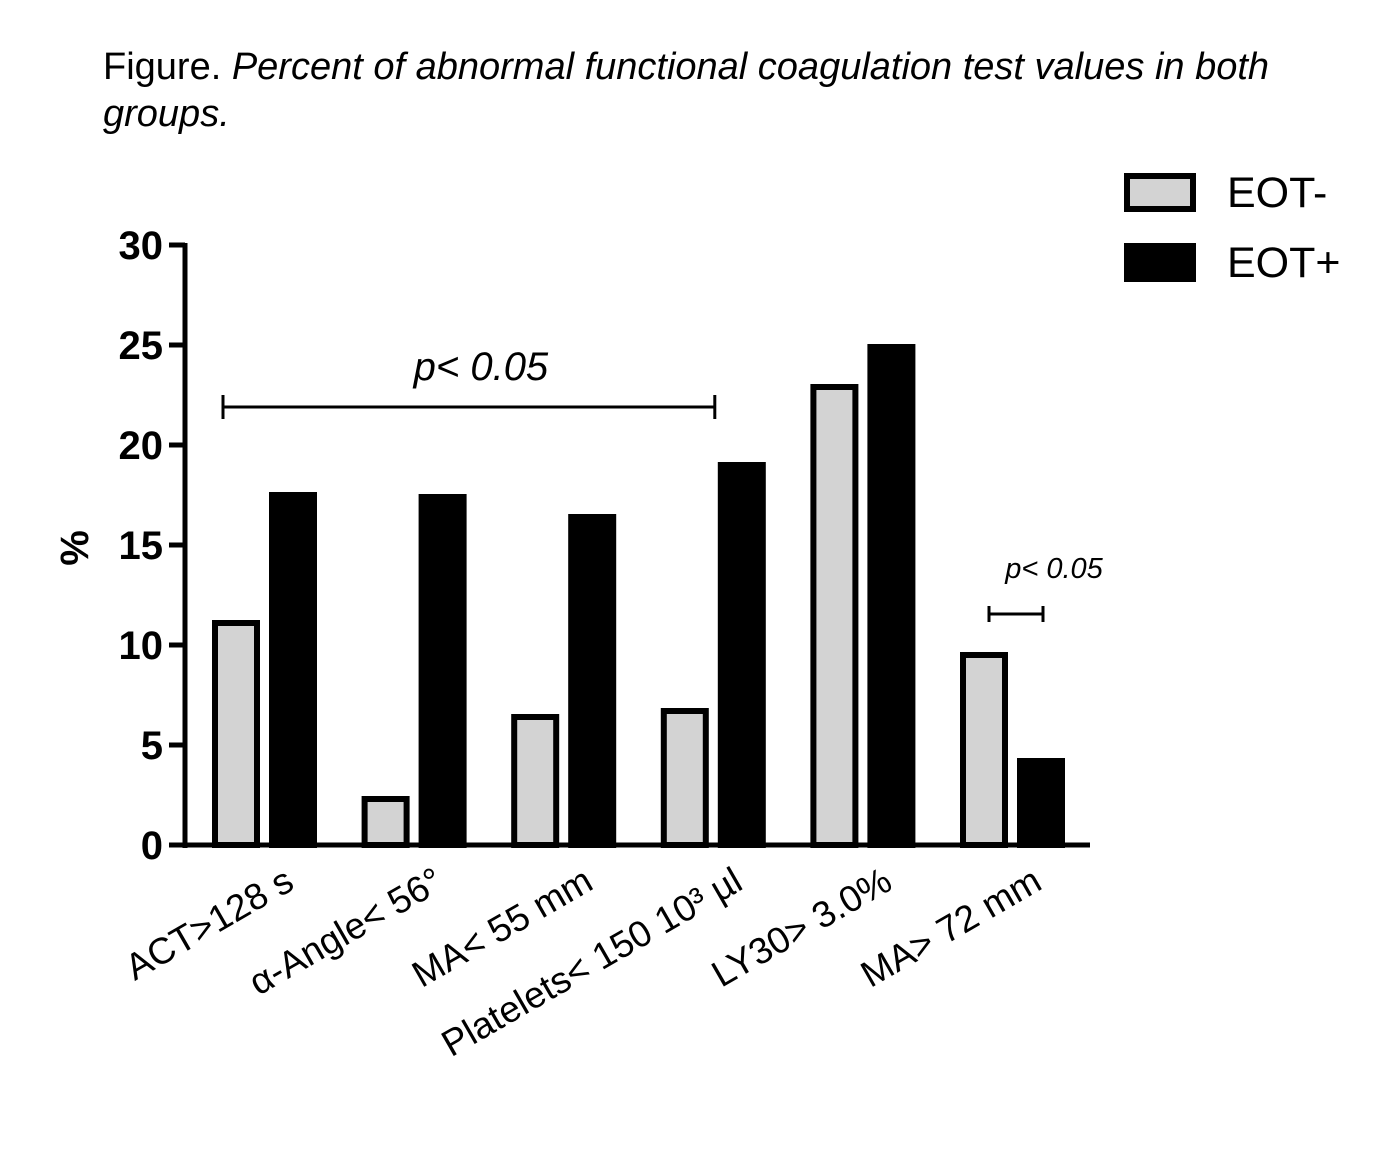 Image resolution: width=1395 pixels, height=1152 pixels. What do you see at coordinates (1232, 228) in the screenshot?
I see `legend: EOT- EOT+` at bounding box center [1232, 228].